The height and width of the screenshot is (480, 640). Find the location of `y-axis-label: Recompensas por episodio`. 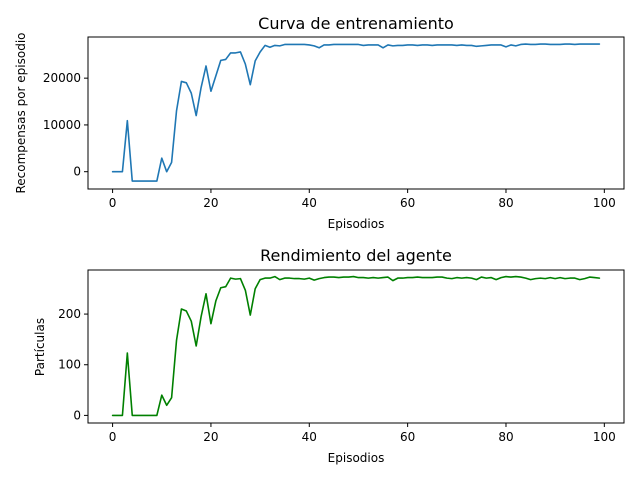

y-axis-label: Recompensas por episodio is located at coordinates (21, 112).